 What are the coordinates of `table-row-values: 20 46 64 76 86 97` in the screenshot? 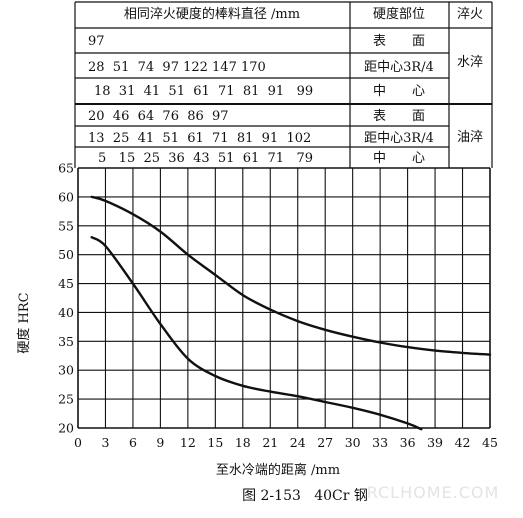 It's located at (158, 116).